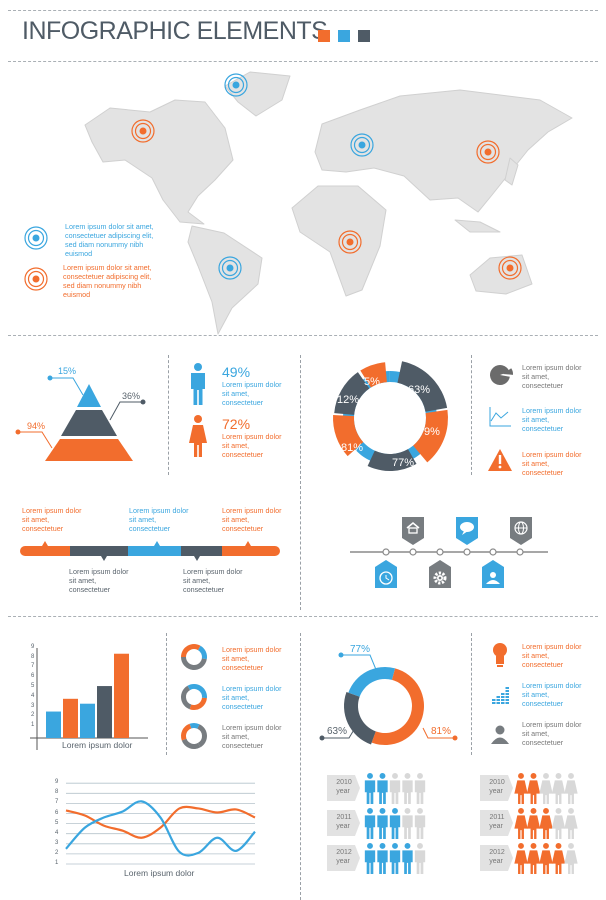 The width and height of the screenshot is (606, 900). What do you see at coordinates (493, 575) in the screenshot?
I see `user-head` at bounding box center [493, 575].